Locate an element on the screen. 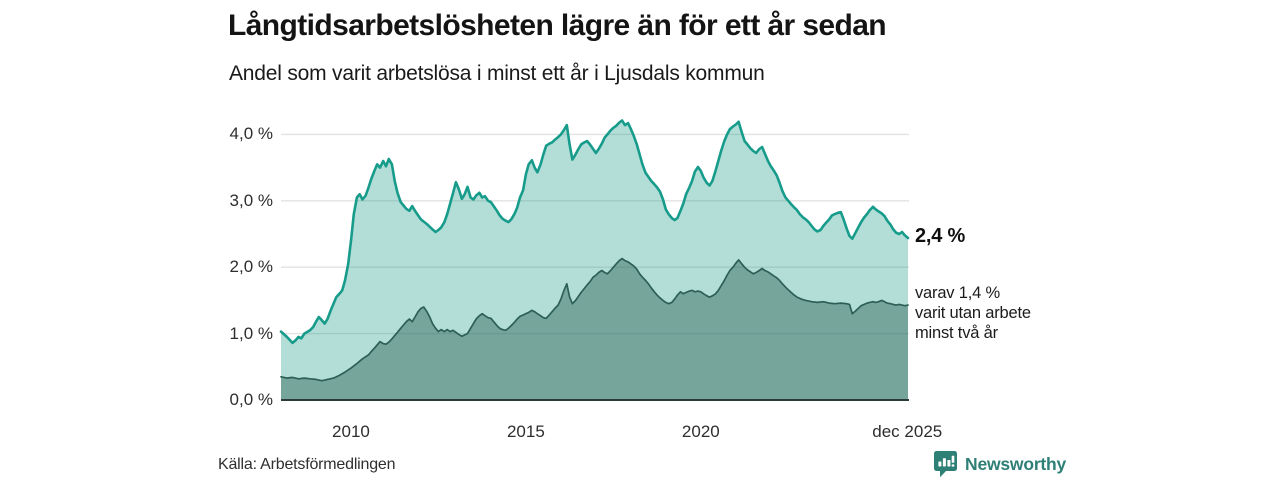  x-tick-label: 2010 is located at coordinates (351, 431).